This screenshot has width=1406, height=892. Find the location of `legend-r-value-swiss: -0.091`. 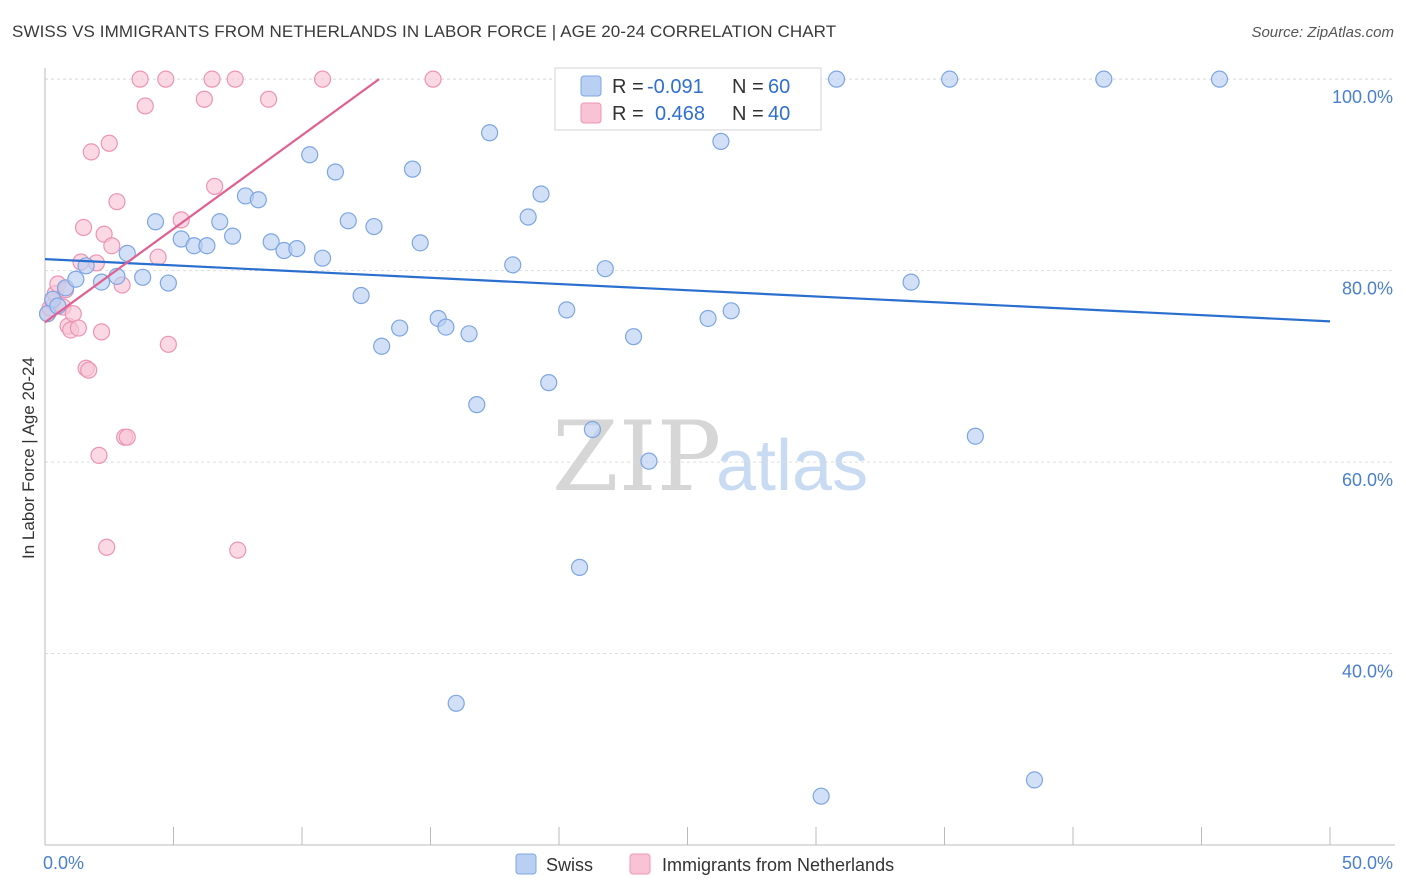

legend-r-value-swiss: -0.091 is located at coordinates (675, 87).